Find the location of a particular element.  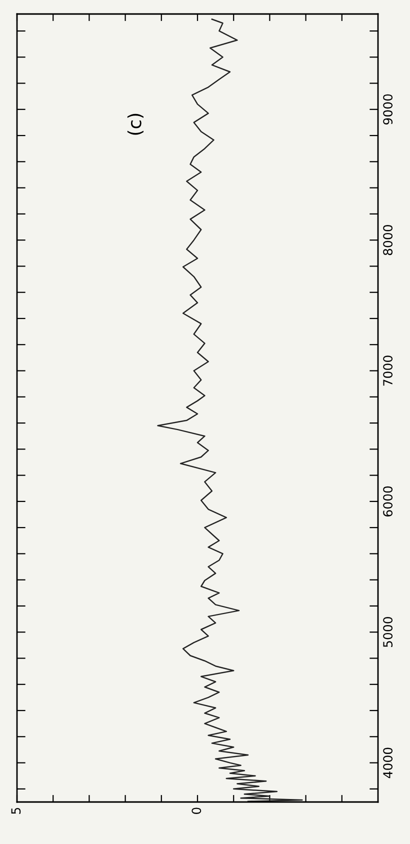

x-tick-label: 0 is located at coordinates (197, 811).